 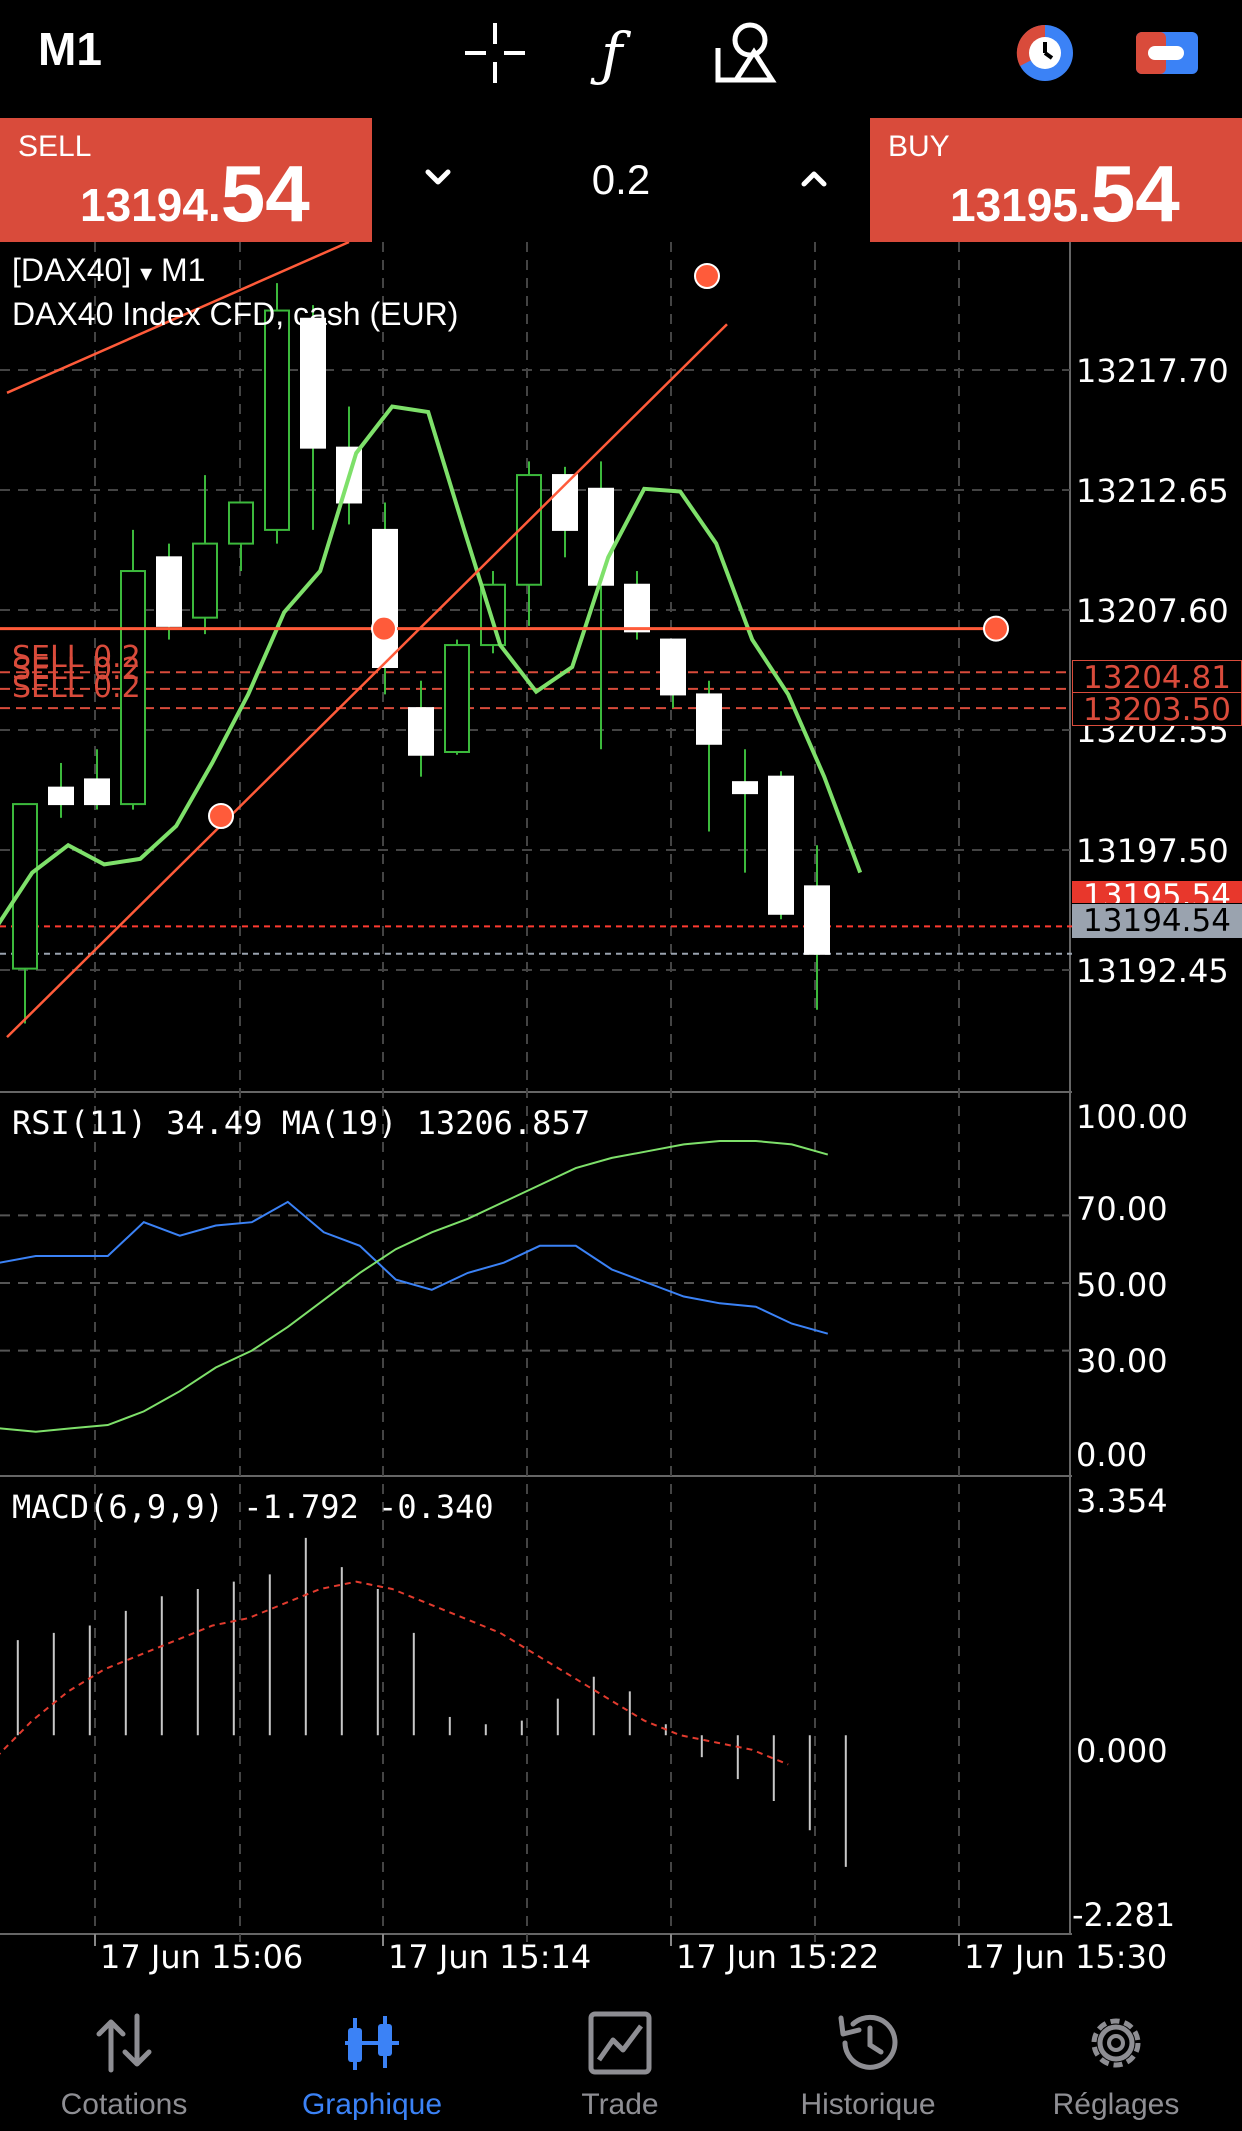 What do you see at coordinates (372, 2043) in the screenshot?
I see `chart-icon` at bounding box center [372, 2043].